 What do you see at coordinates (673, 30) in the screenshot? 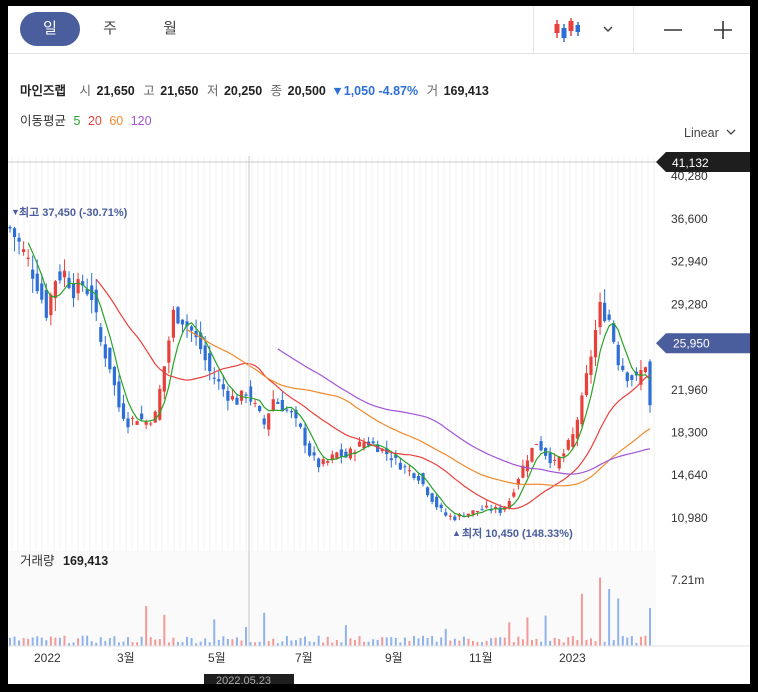
I see `minus-icon` at bounding box center [673, 30].